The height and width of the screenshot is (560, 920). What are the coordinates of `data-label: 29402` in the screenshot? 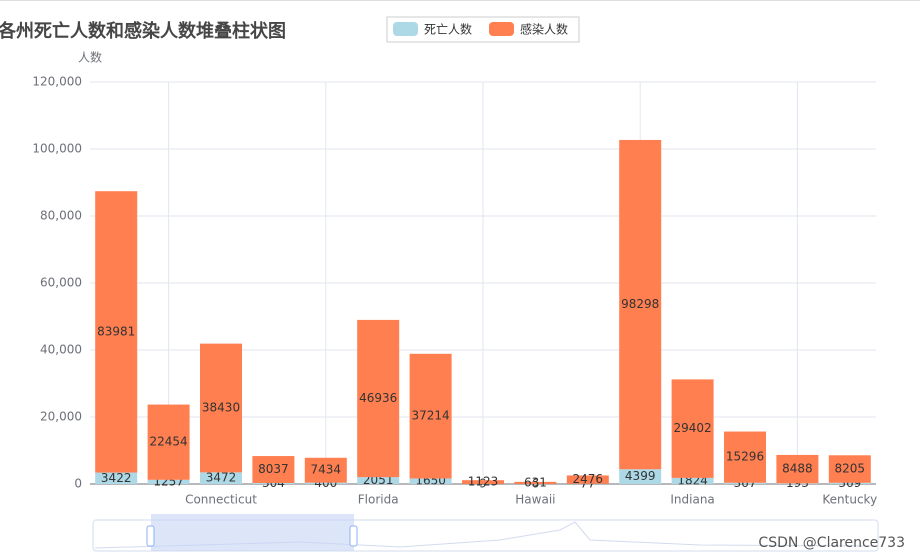 It's located at (693, 428).